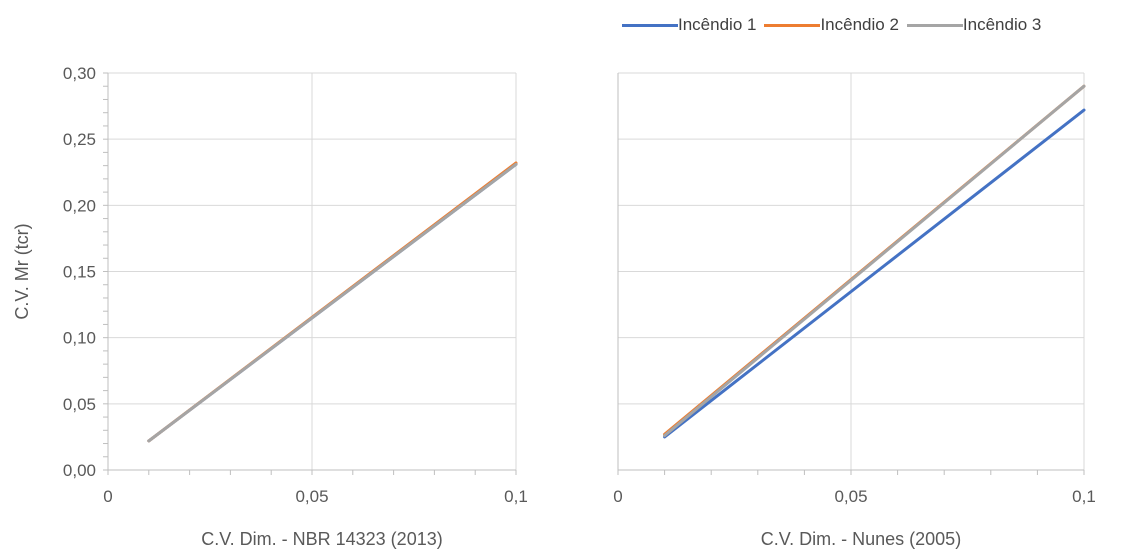 The image size is (1145, 554). What do you see at coordinates (79, 73) in the screenshot?
I see `y-tick-label: 0,30` at bounding box center [79, 73].